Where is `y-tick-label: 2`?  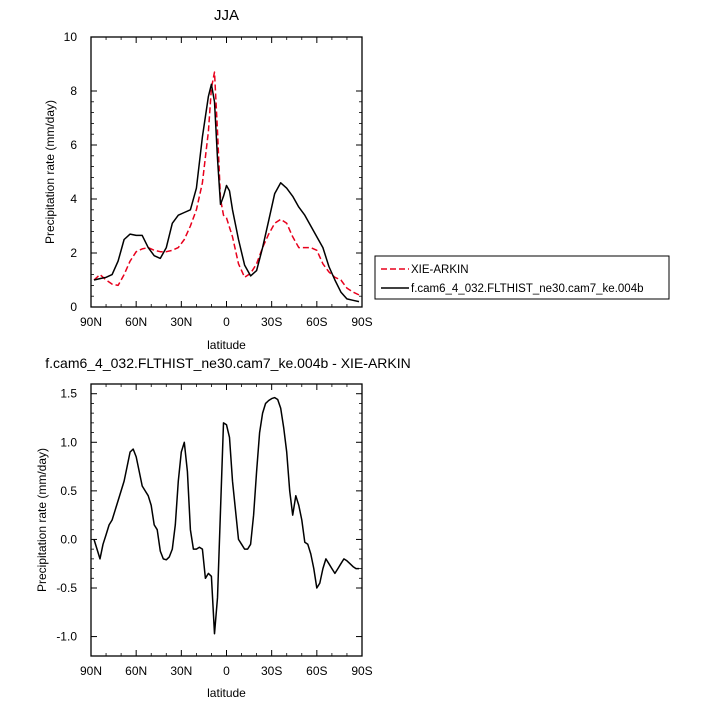 y-tick-label: 2 is located at coordinates (73, 253).